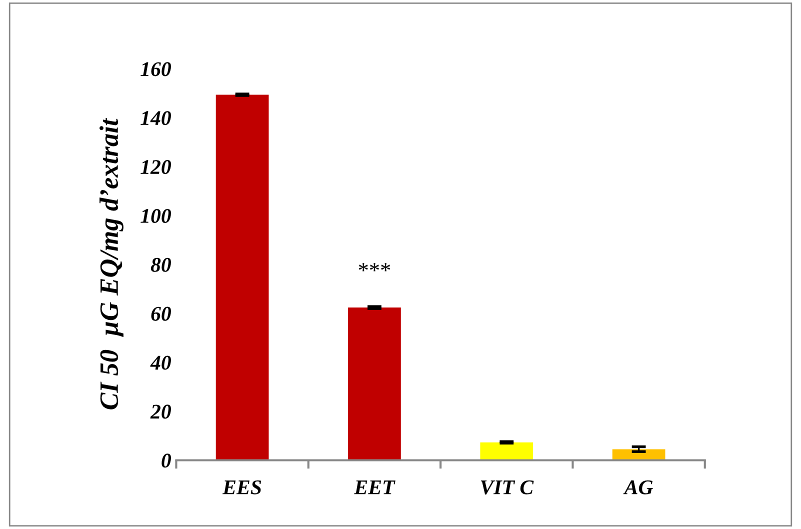 The width and height of the screenshot is (801, 529). Describe the element at coordinates (160, 363) in the screenshot. I see `y-tick-label: 40` at that location.